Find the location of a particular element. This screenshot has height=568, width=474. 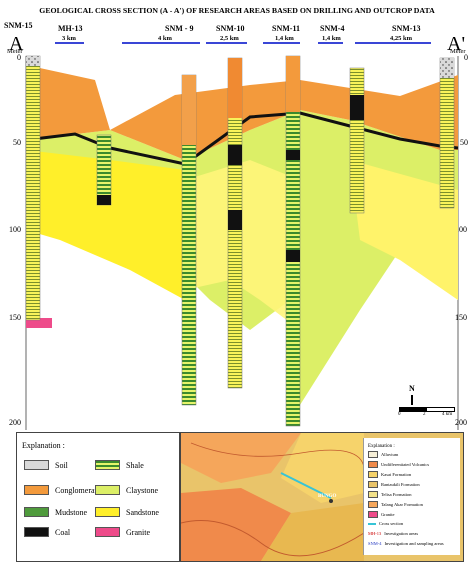

left-tick-50: 50 is located at coordinates (17, 142).